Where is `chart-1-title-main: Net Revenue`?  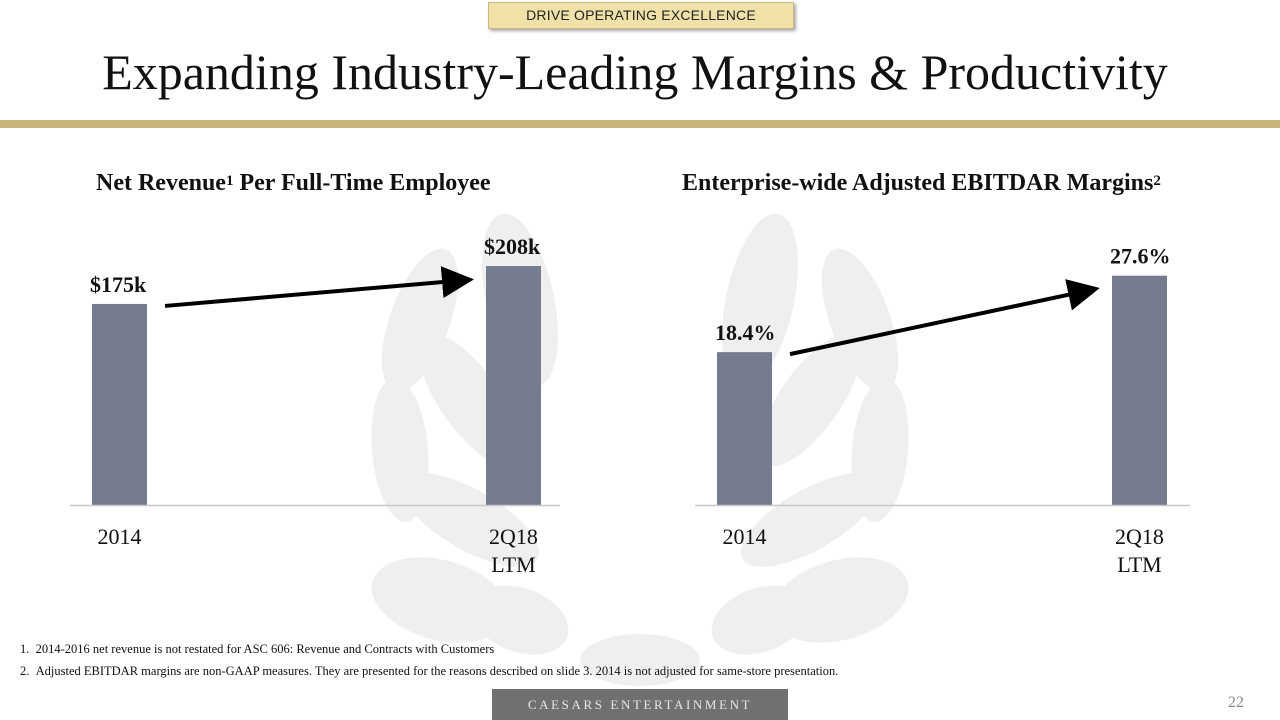
chart-1-title-main: Net Revenue is located at coordinates (161, 183).